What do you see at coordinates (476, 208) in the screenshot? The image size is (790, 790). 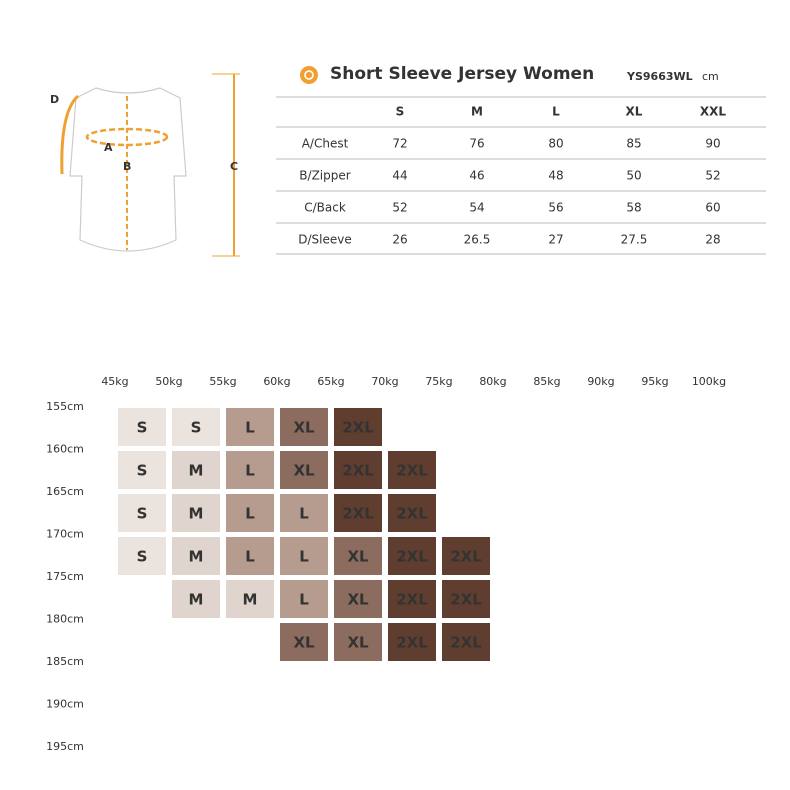 I see `table-cell: 54` at bounding box center [476, 208].